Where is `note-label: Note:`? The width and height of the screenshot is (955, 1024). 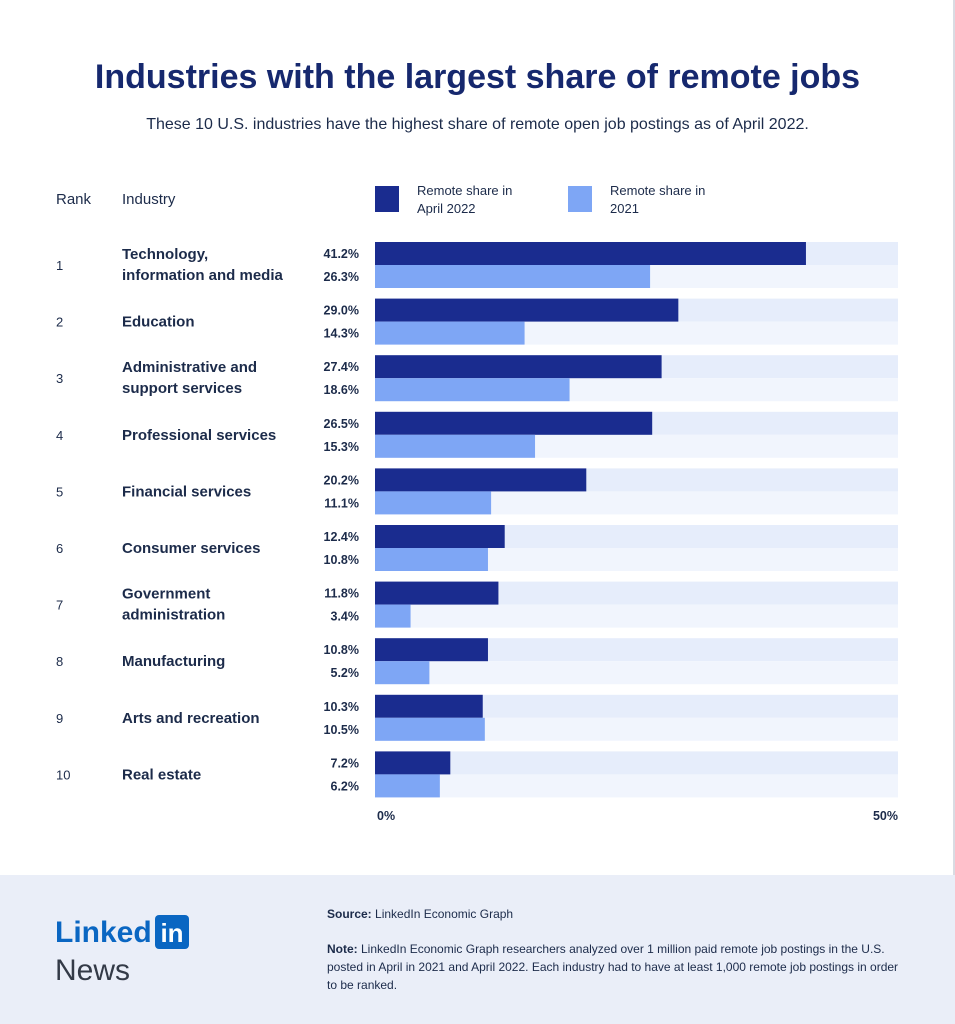
note-label: Note: is located at coordinates (342, 949).